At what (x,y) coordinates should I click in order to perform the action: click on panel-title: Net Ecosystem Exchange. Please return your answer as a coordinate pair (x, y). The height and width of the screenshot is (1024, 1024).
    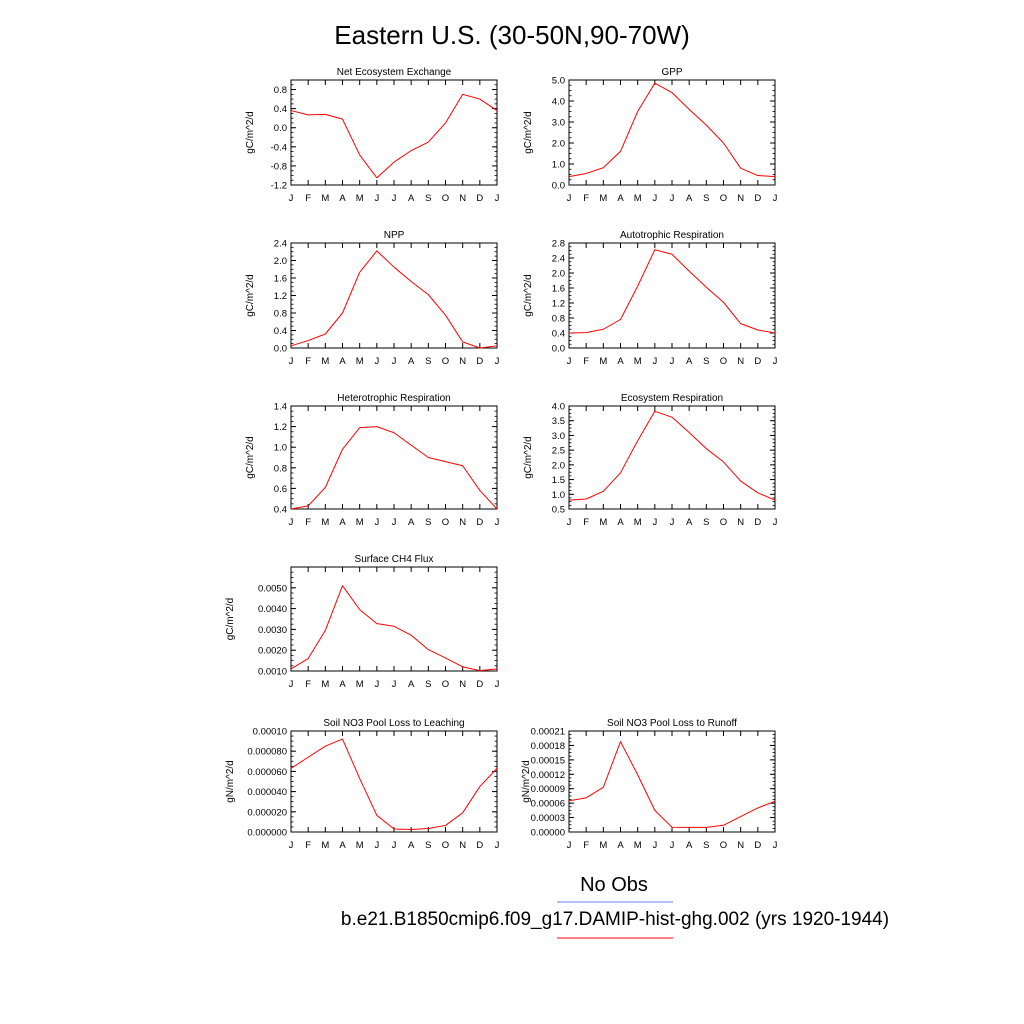
    Looking at the image, I should click on (394, 72).